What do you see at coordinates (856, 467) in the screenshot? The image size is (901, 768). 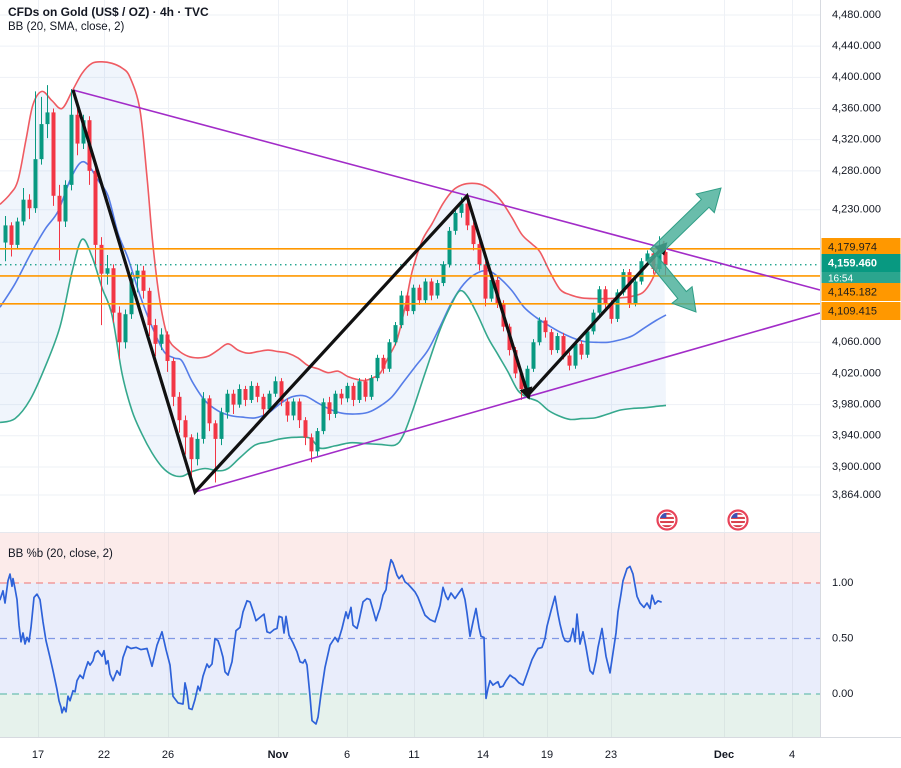 I see `price-axis-label: 3,900.000` at bounding box center [856, 467].